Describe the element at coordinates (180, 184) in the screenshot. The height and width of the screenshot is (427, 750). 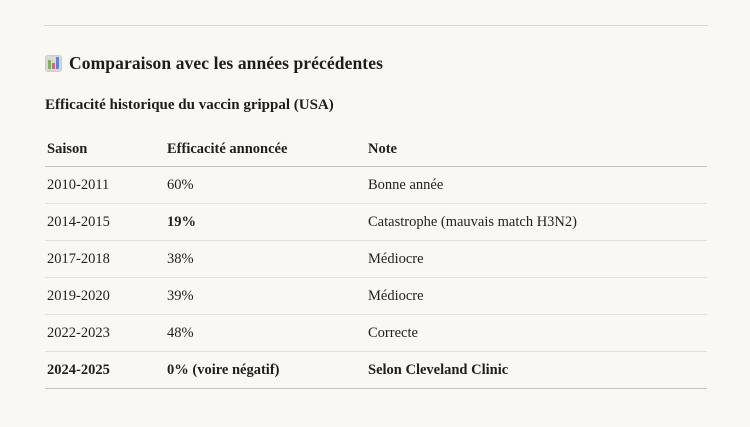
I see `efficacy-cell: 60%` at that location.